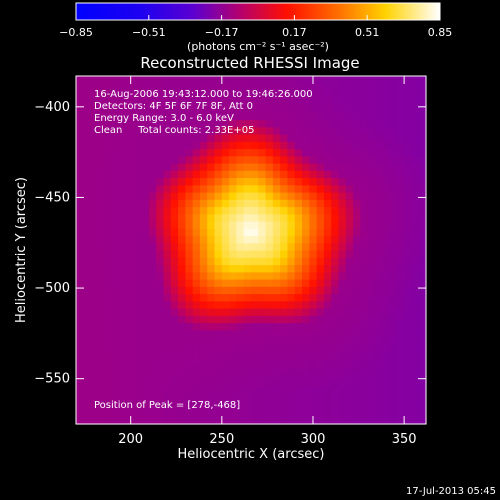 The width and height of the screenshot is (500, 500). What do you see at coordinates (251, 454) in the screenshot?
I see `x-axis-label: Heliocentric X (arcsec)` at bounding box center [251, 454].